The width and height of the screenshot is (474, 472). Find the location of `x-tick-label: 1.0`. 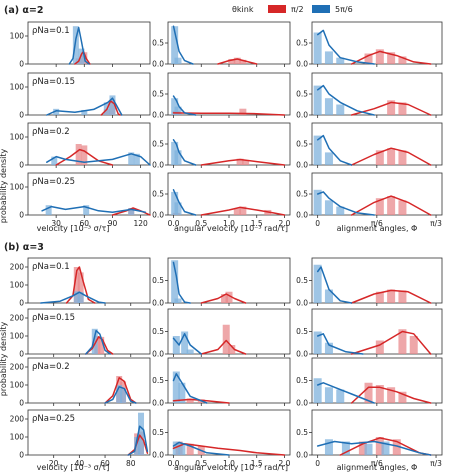

x-tick-label: 1.0 is located at coordinates (229, 463).